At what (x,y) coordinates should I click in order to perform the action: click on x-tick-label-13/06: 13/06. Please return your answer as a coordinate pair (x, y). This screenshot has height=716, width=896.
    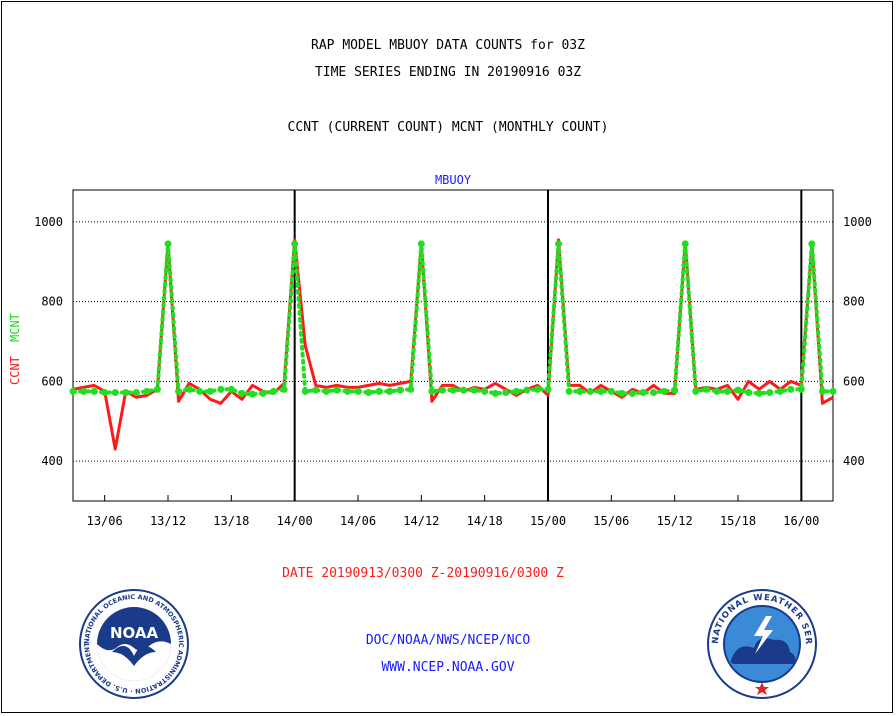
    Looking at the image, I should click on (105, 521).